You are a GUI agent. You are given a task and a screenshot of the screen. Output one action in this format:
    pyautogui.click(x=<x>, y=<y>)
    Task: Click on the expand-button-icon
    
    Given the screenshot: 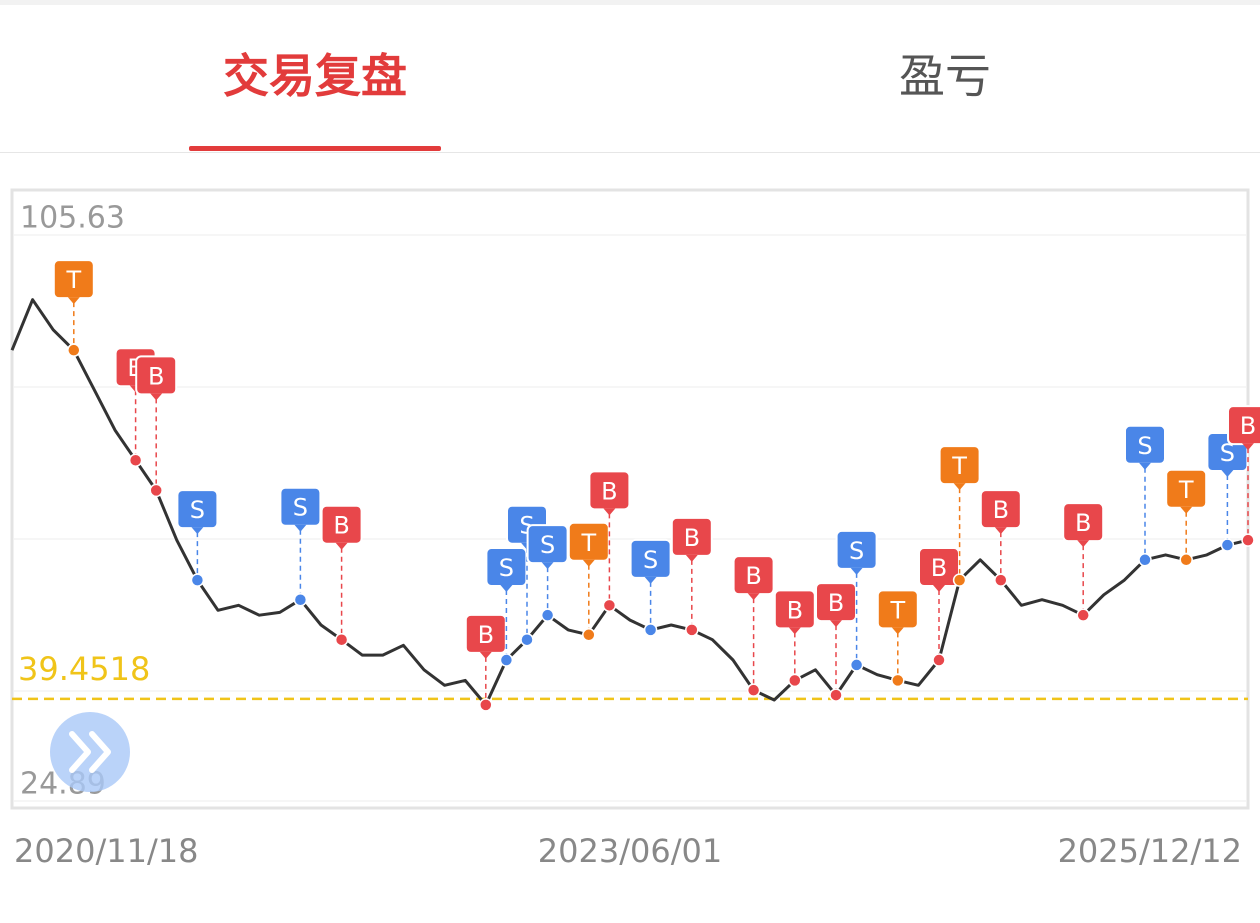 What is the action you would take?
    pyautogui.click(x=90, y=752)
    